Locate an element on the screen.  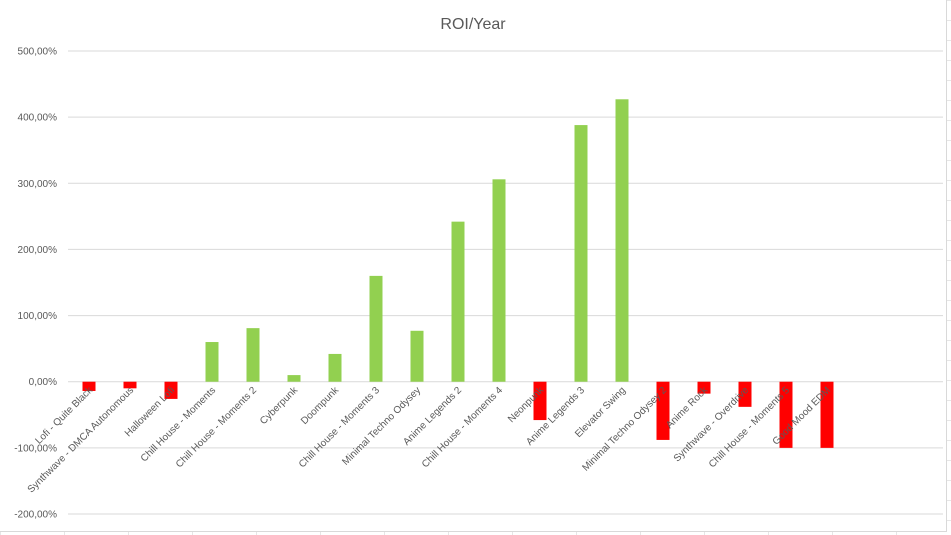
x-category-label: Chill House - Moments 2 is located at coordinates (217, 428).